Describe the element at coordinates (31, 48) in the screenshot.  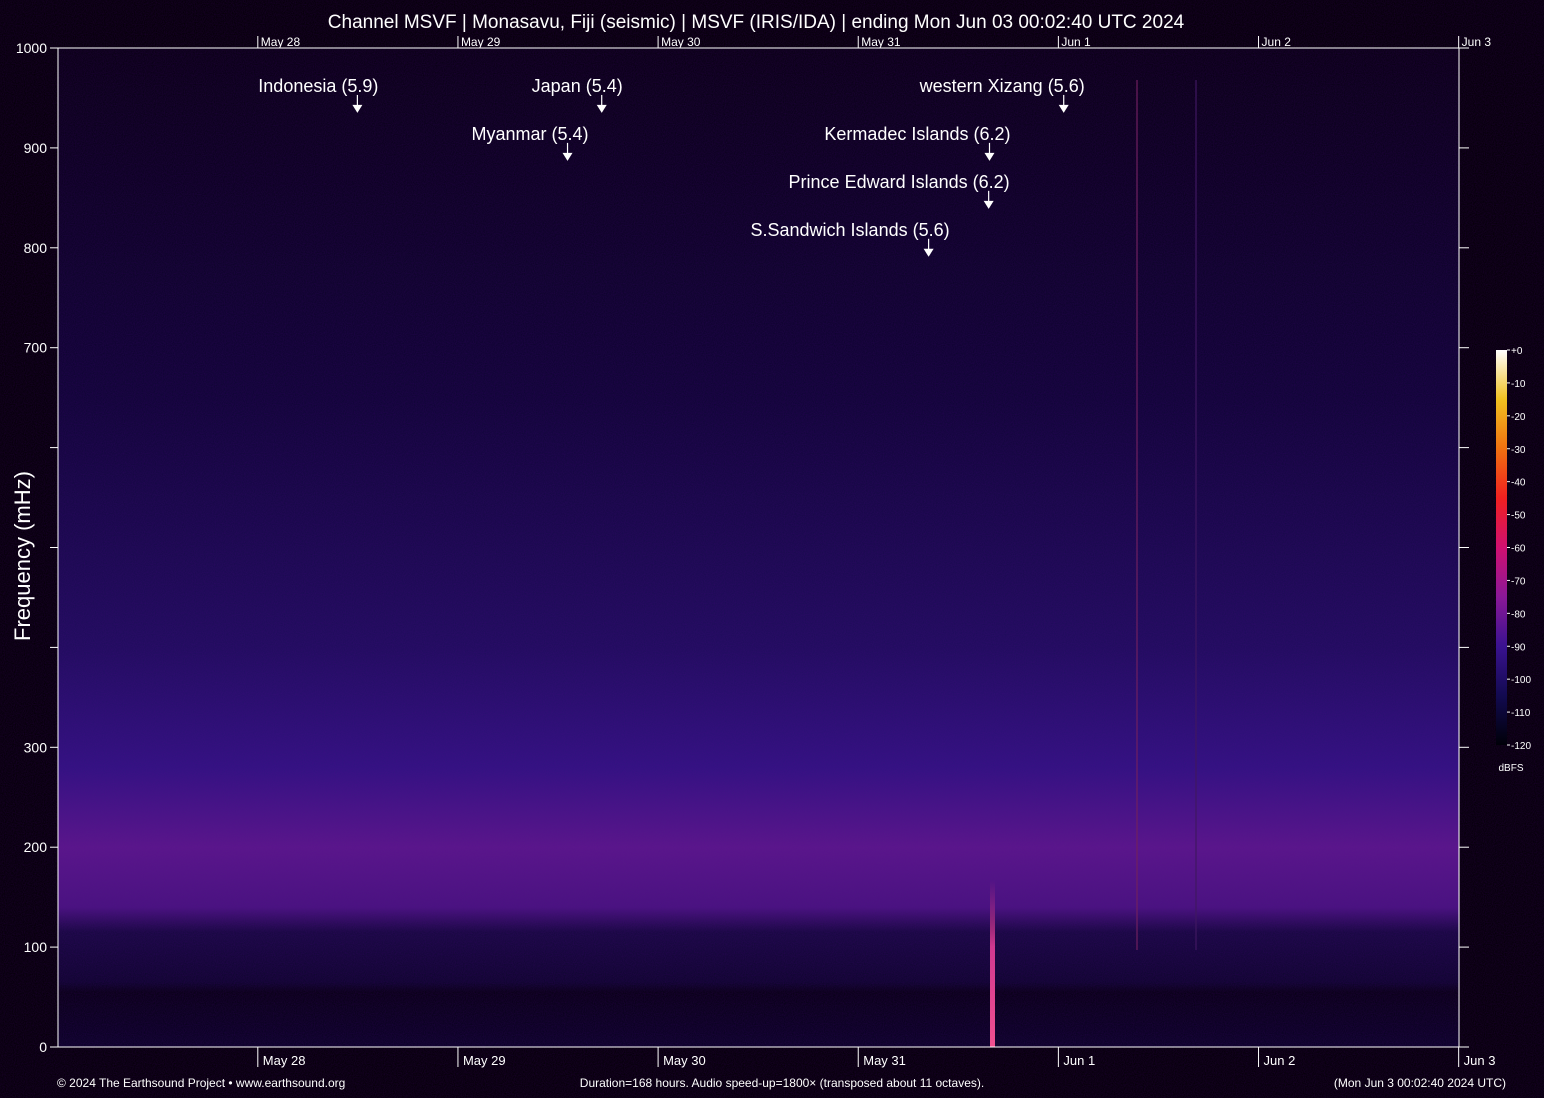
I see `y-tick-label: 1000` at that location.